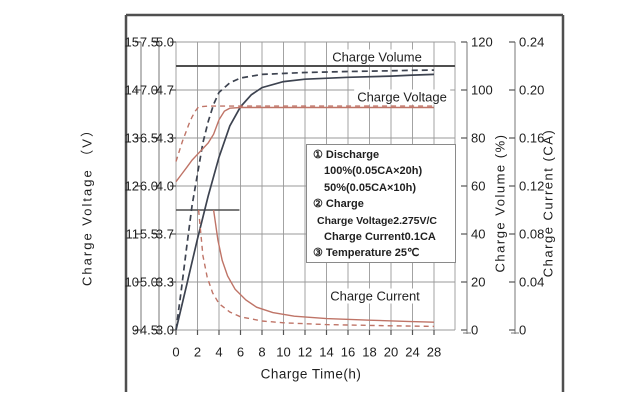 The height and width of the screenshot is (400, 640). What do you see at coordinates (523, 330) in the screenshot?
I see `right-axis-current-tick-label: 0` at bounding box center [523, 330].